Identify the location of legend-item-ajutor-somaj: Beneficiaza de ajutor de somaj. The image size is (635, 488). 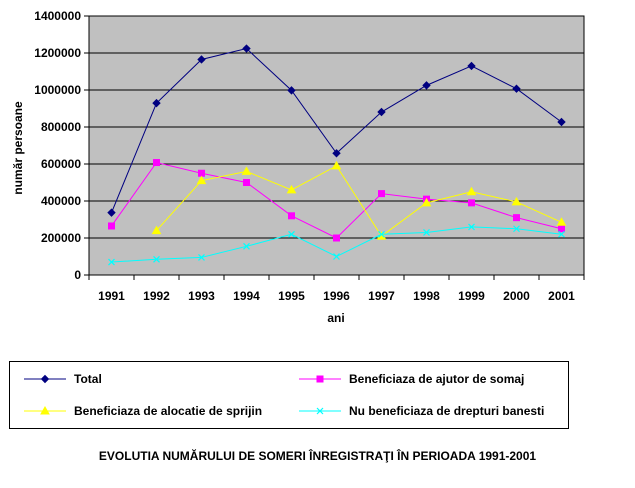
(410, 379).